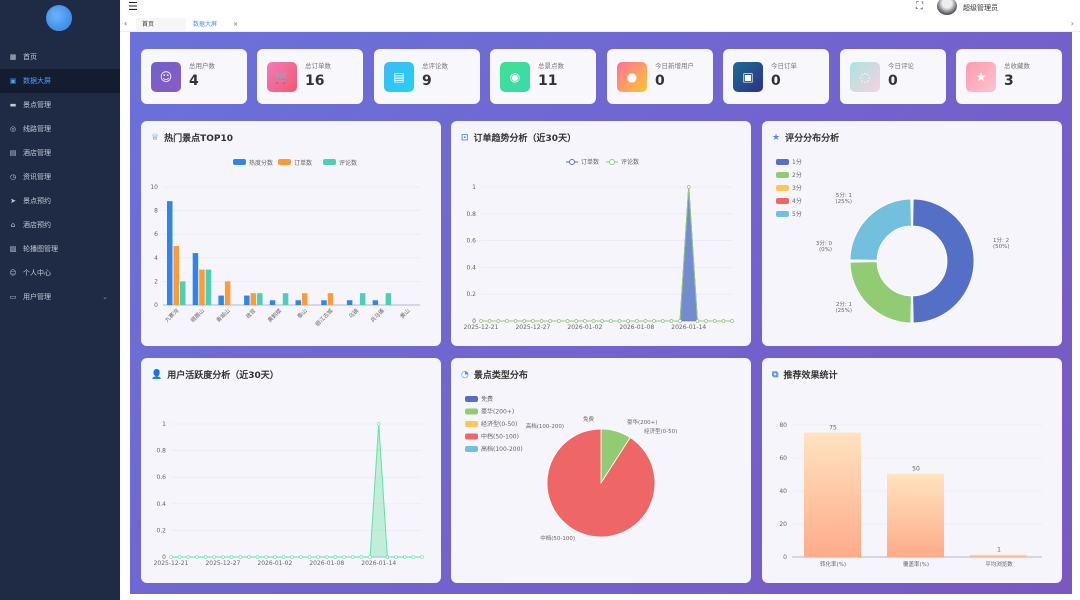 The height and width of the screenshot is (600, 1080). I want to click on user-add-icon: ●, so click(632, 77).